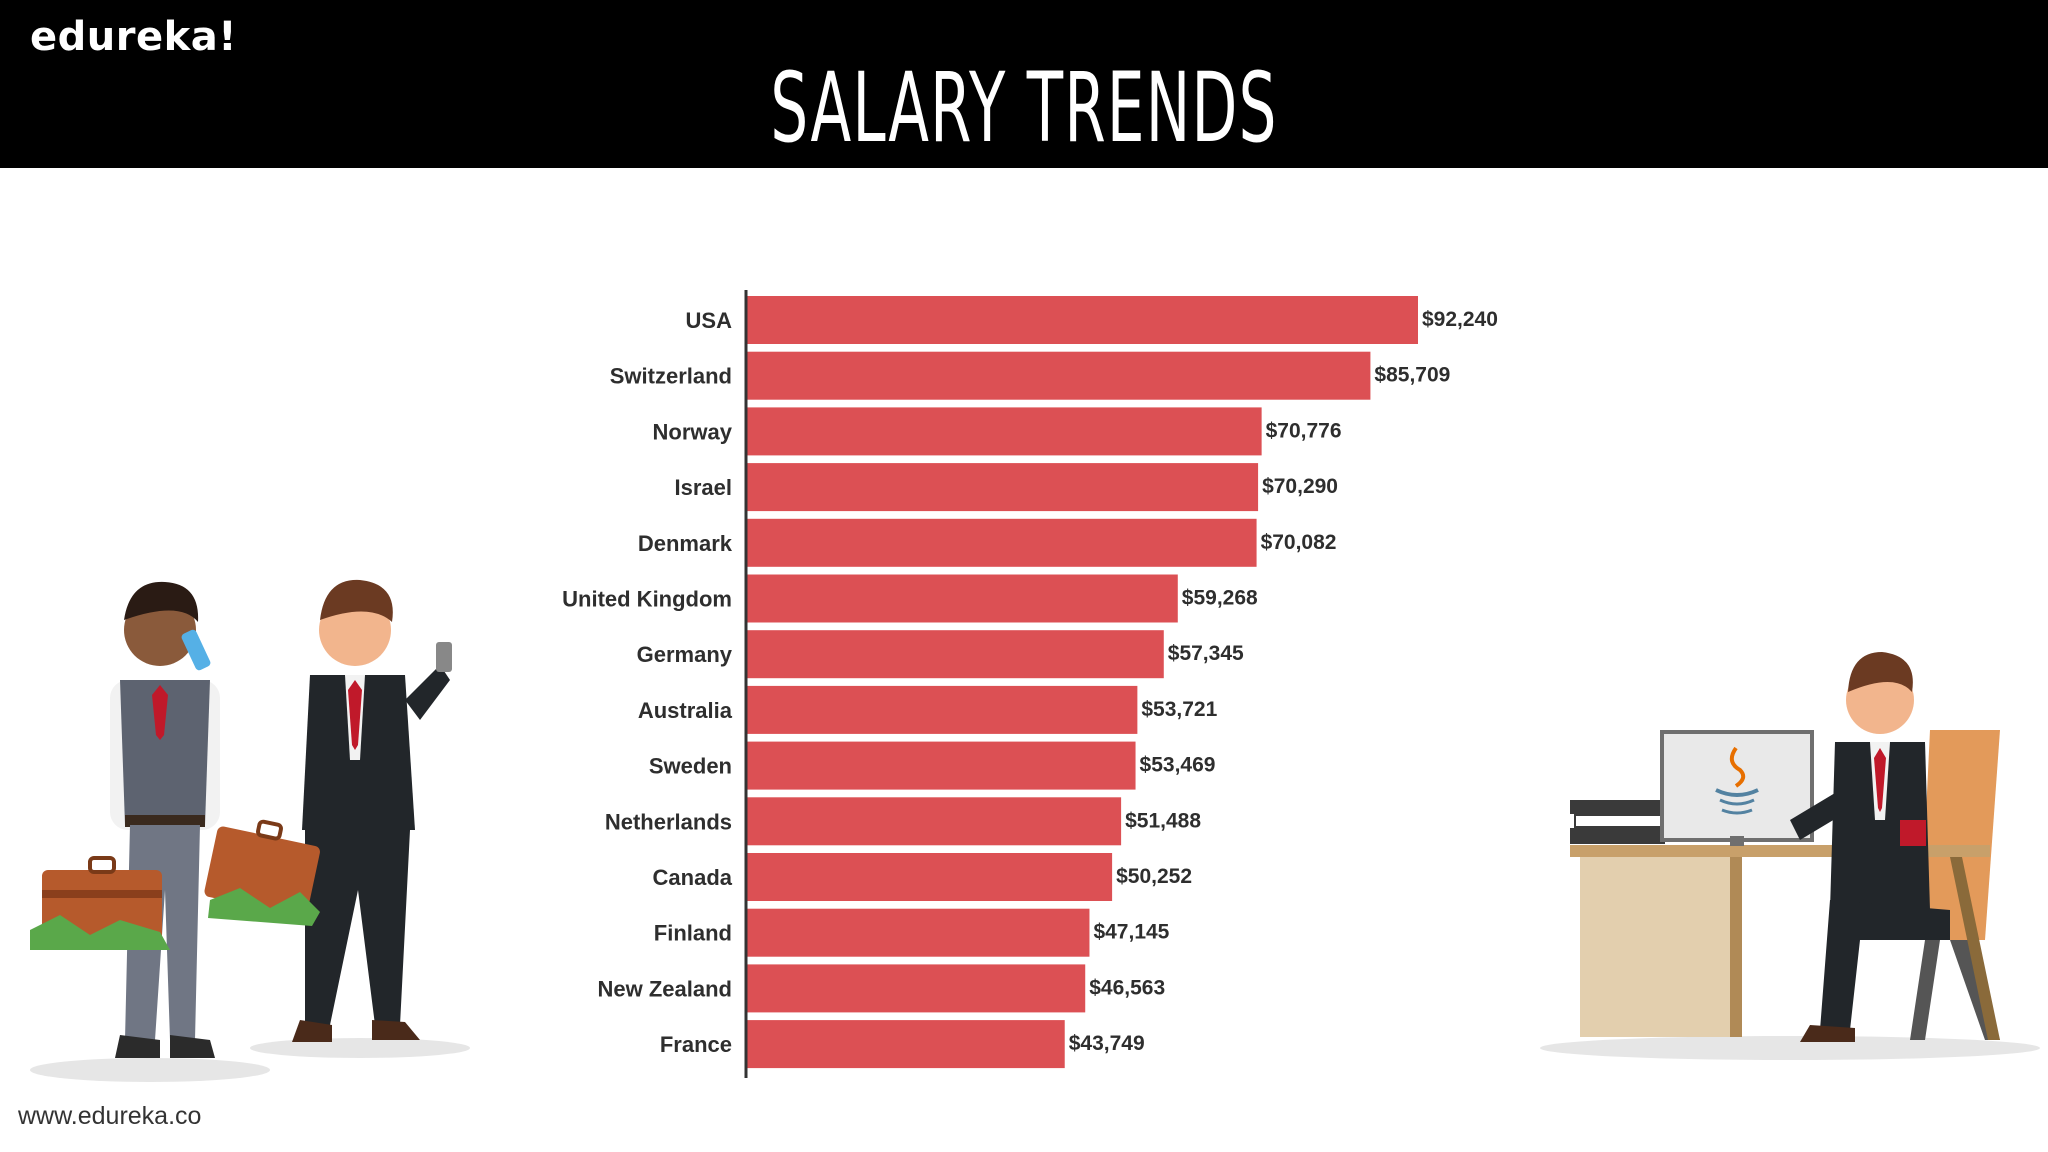 Image resolution: width=2048 pixels, height=1152 pixels. Describe the element at coordinates (1107, 1043) in the screenshot. I see `value-label: $43,749` at that location.